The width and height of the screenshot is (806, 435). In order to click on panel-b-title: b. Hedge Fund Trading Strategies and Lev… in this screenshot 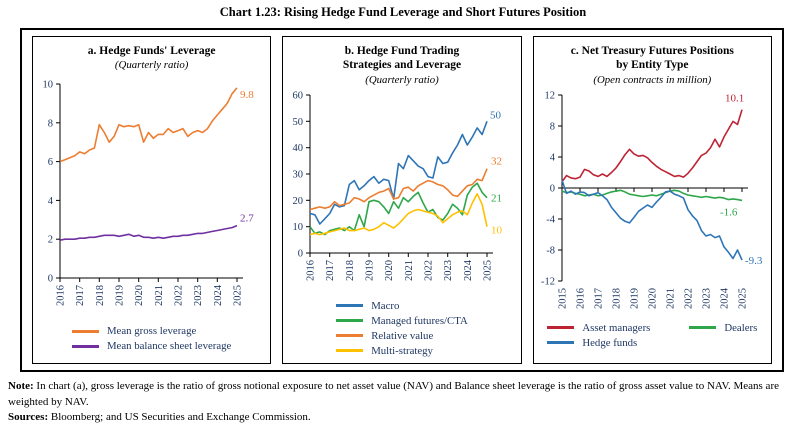, I will do `click(402, 58)`.